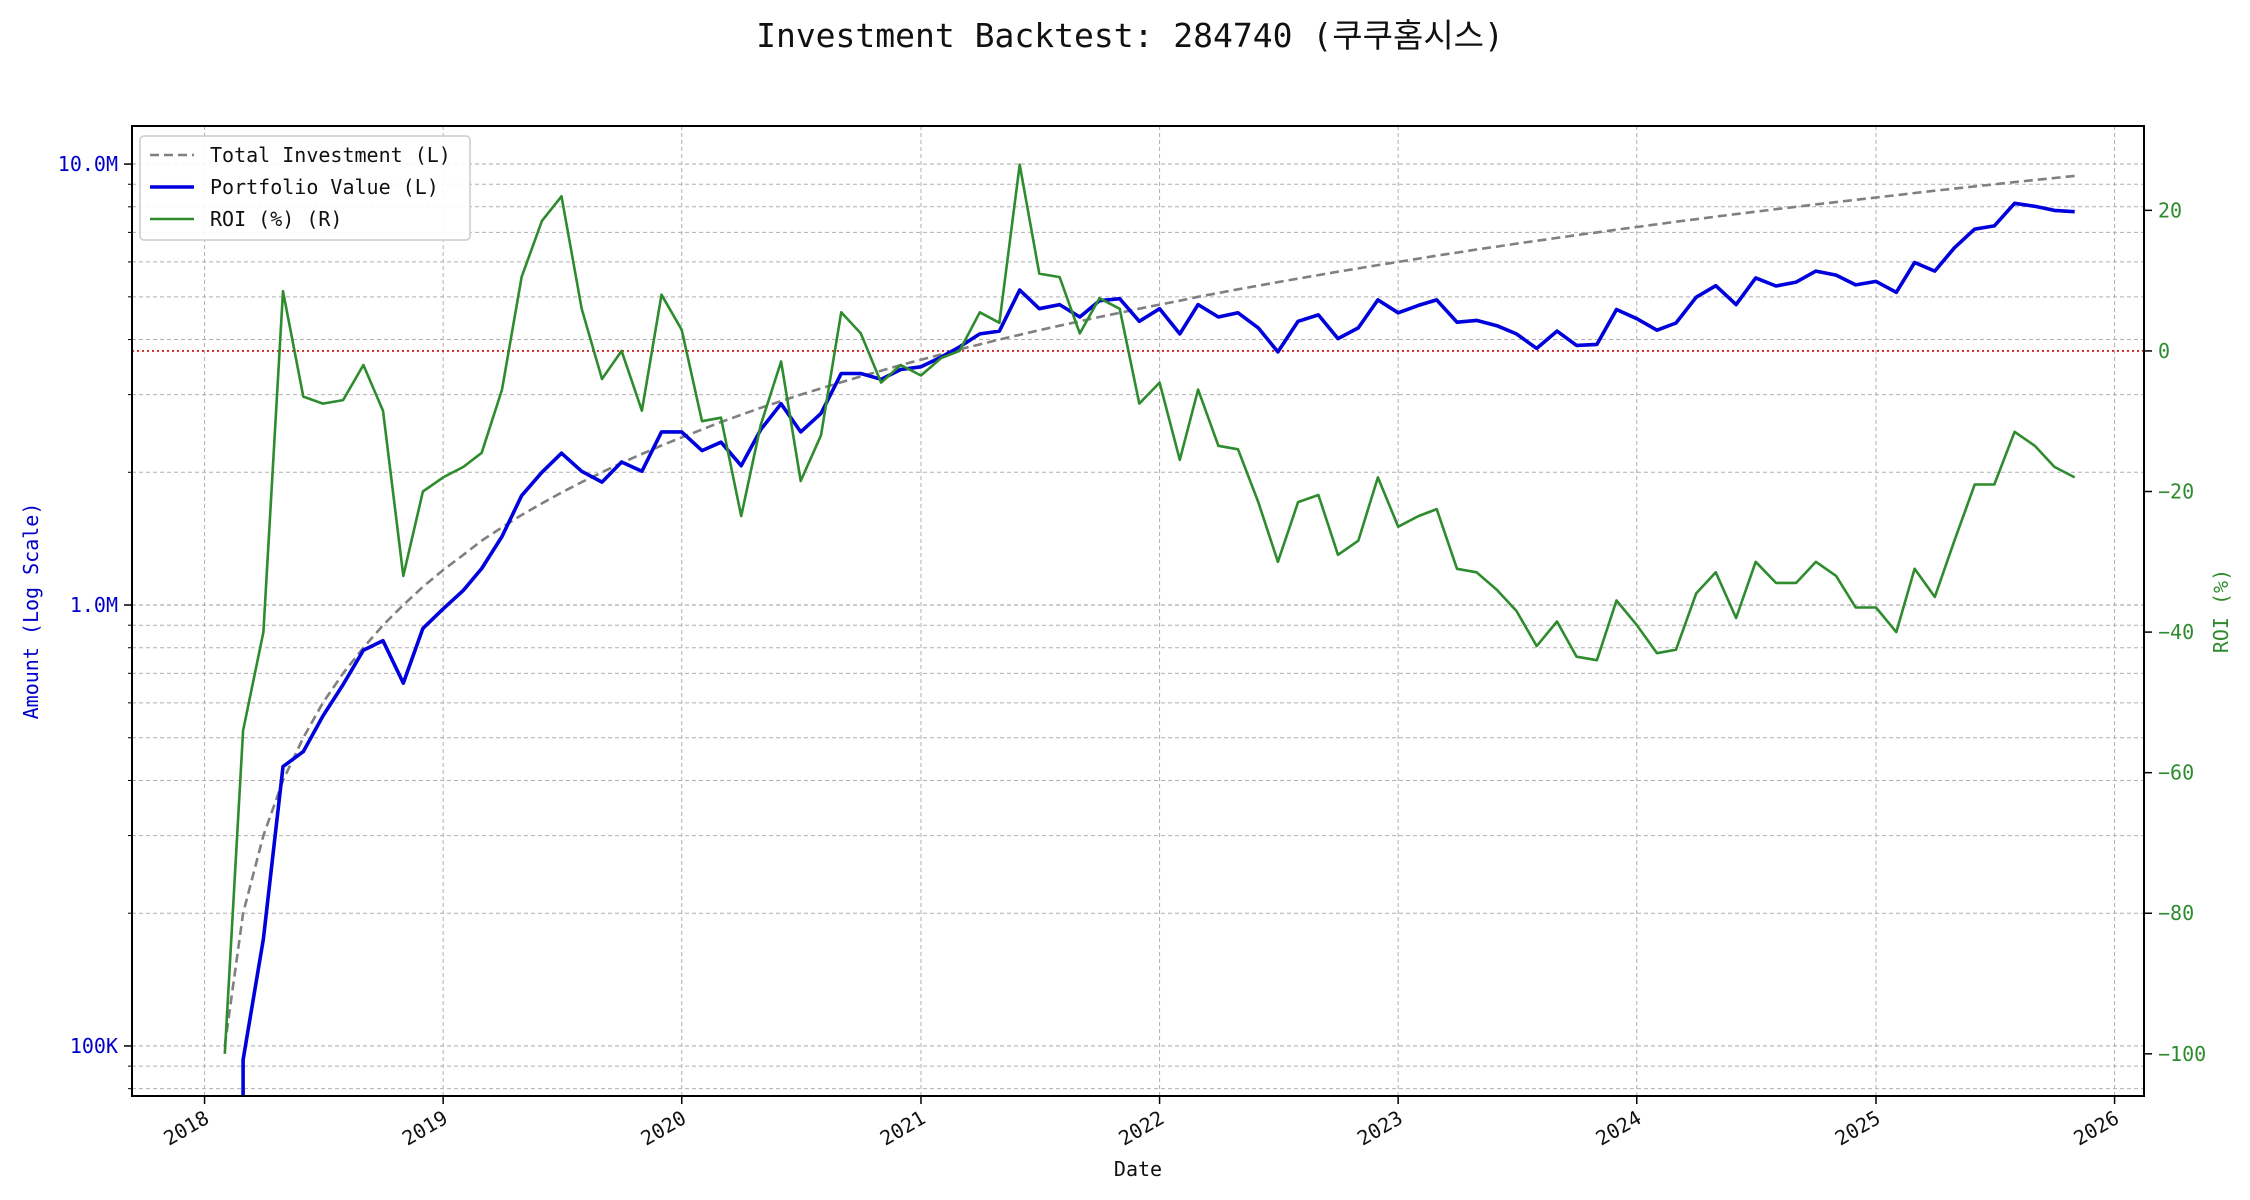  Describe the element at coordinates (2164, 351) in the screenshot. I see `right-tick-label: 0` at that location.